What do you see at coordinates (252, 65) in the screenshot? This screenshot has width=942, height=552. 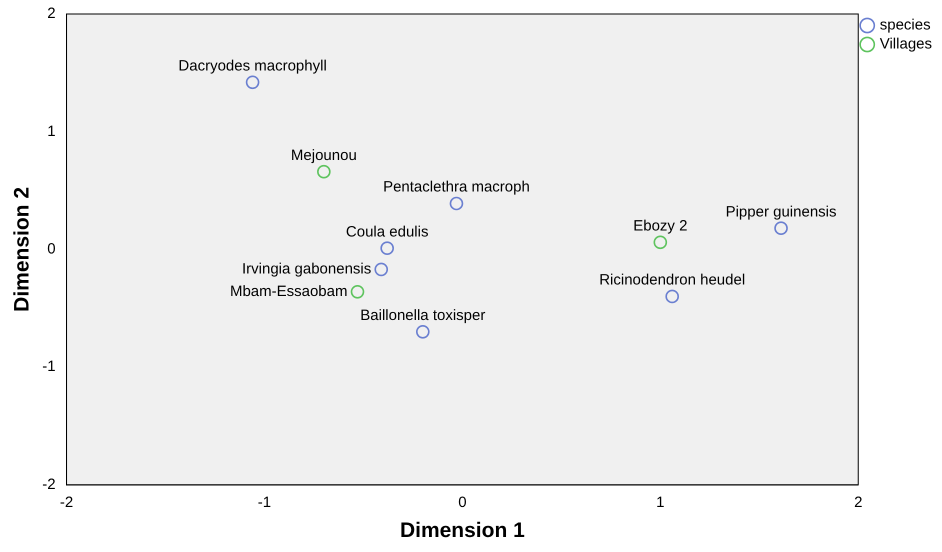 I see `annotation: Dacryodes macrophyll` at bounding box center [252, 65].